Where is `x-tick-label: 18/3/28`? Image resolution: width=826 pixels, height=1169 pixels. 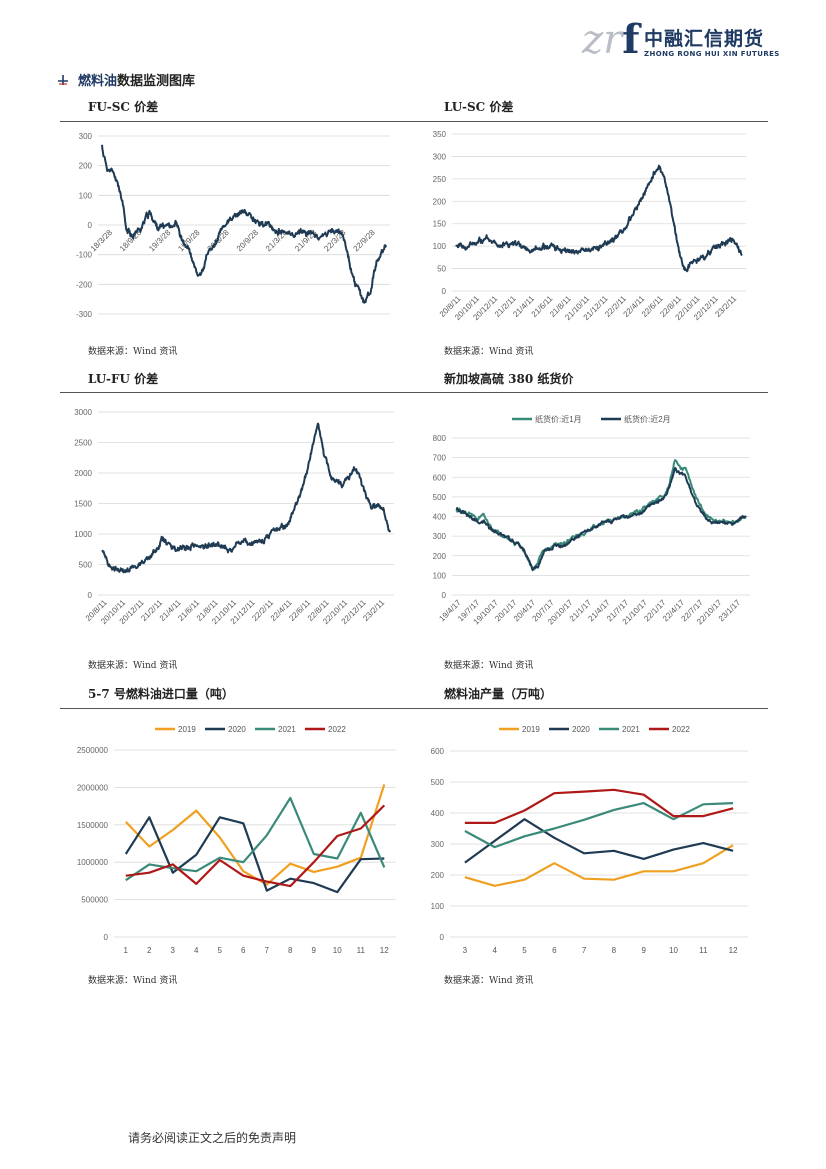 x-tick-label: 18/3/28 is located at coordinates (102, 241).